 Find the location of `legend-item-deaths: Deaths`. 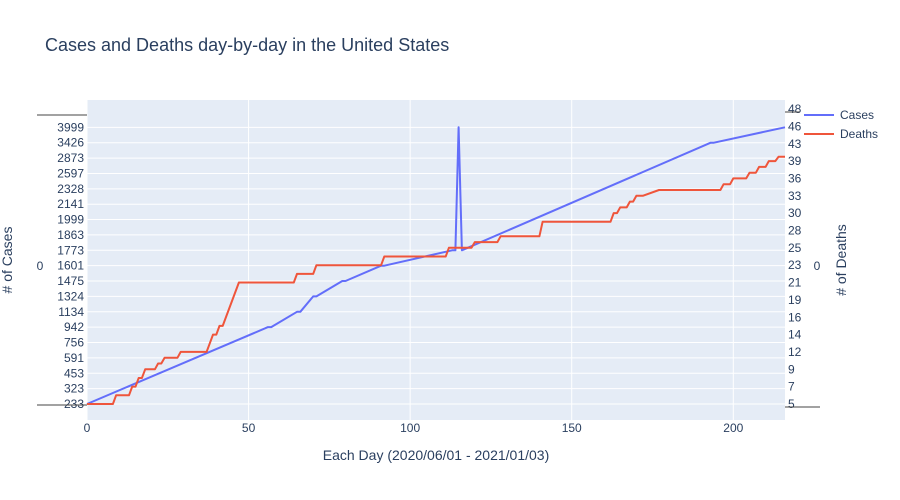

legend-item-deaths: Deaths is located at coordinates (841, 134).